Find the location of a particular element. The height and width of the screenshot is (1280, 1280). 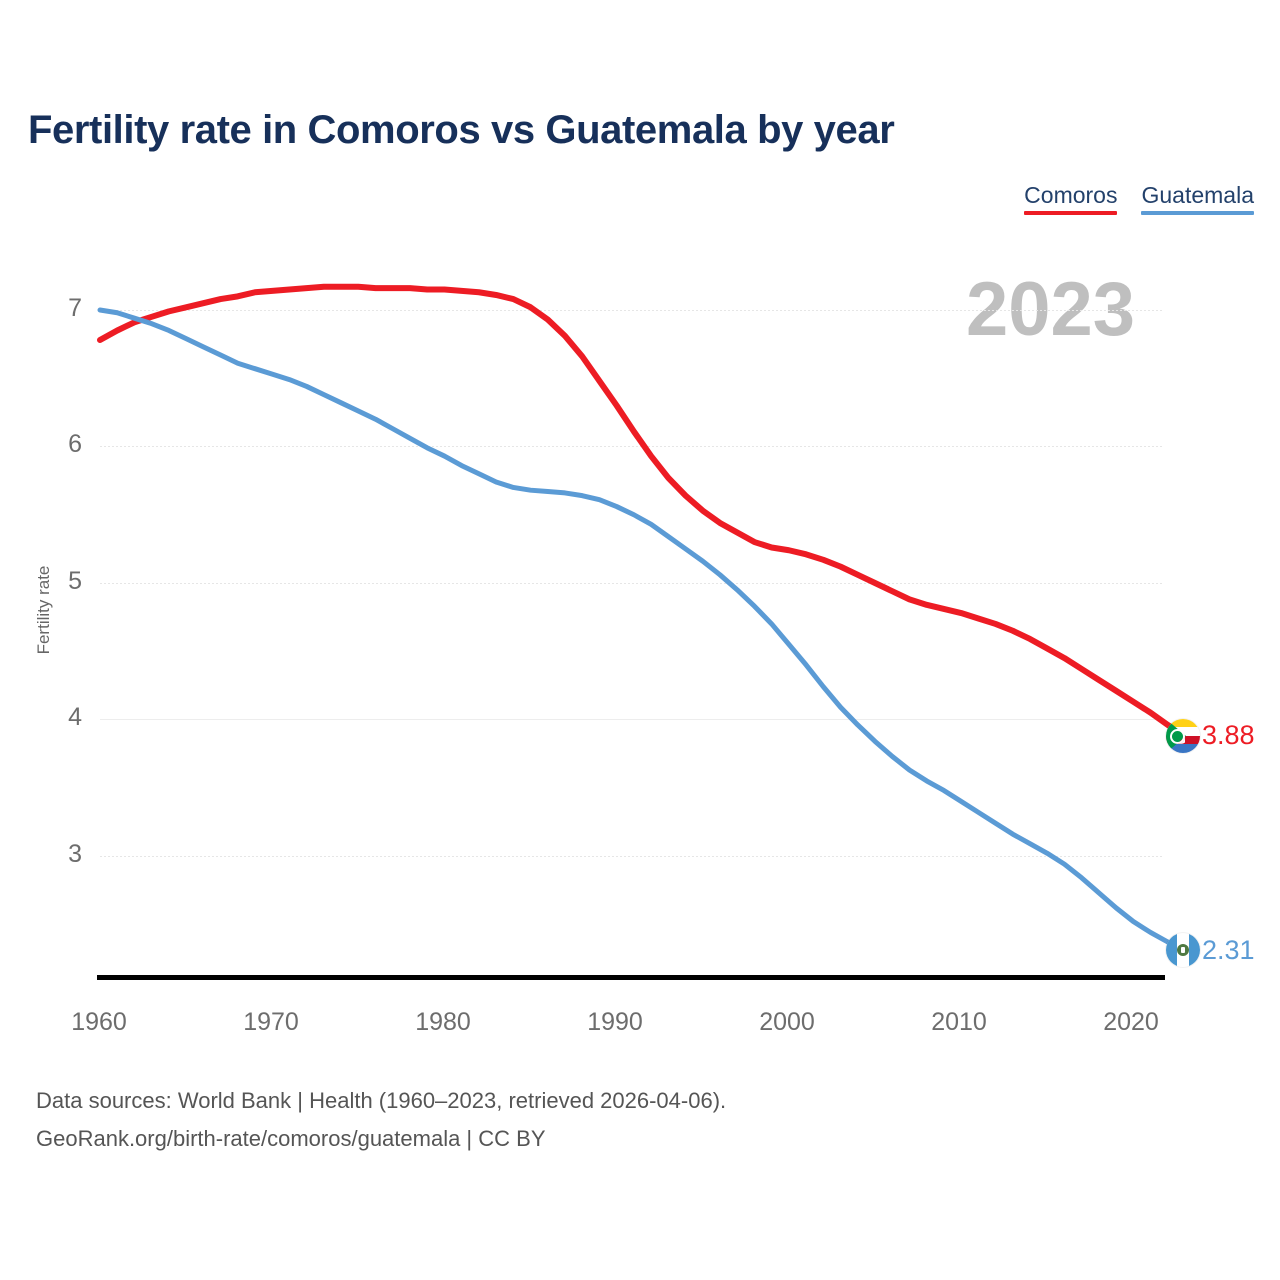

x-axis-baseline is located at coordinates (631, 977).